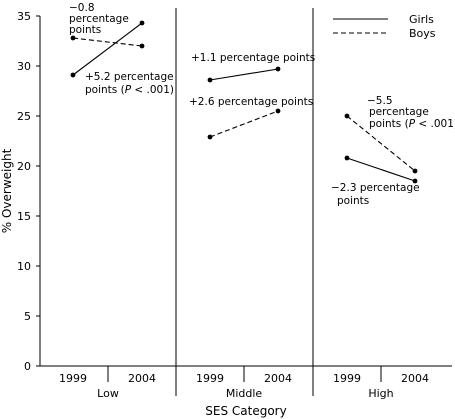  I want to click on y-tick-label: 25, so click(24, 116).